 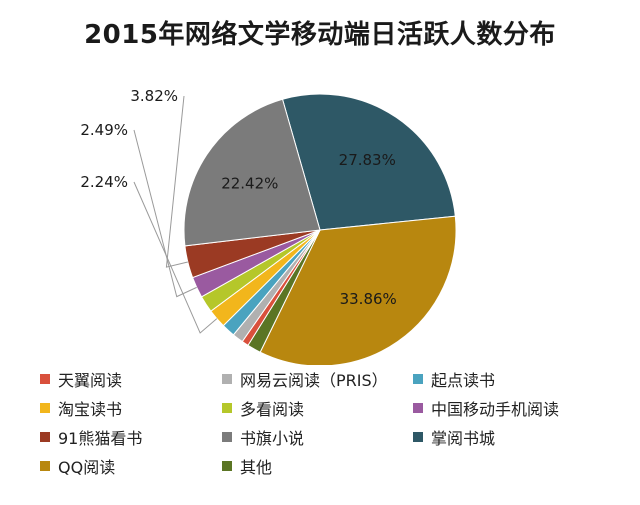 I want to click on pie-slice-shuqi, so click(x=252, y=172).